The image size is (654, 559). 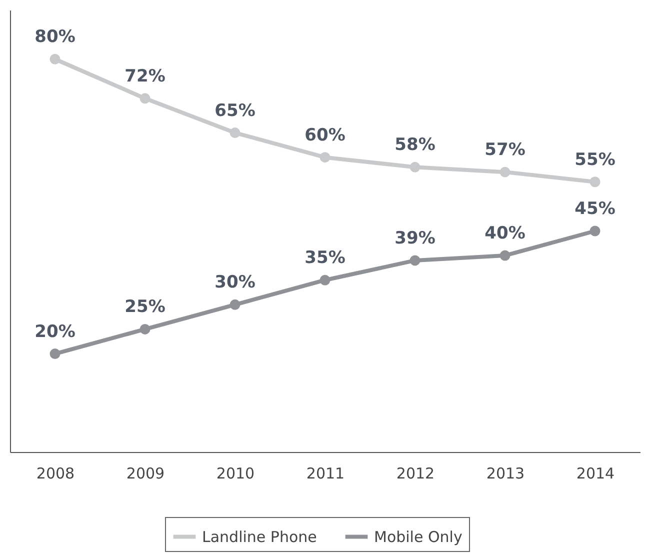 What do you see at coordinates (235, 282) in the screenshot?
I see `data-label: 30%` at bounding box center [235, 282].